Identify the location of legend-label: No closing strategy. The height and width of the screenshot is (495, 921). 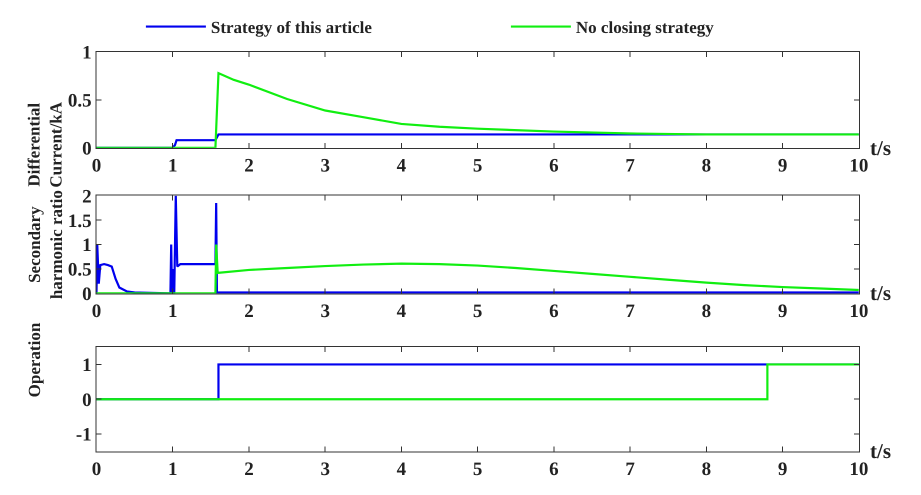
(645, 28).